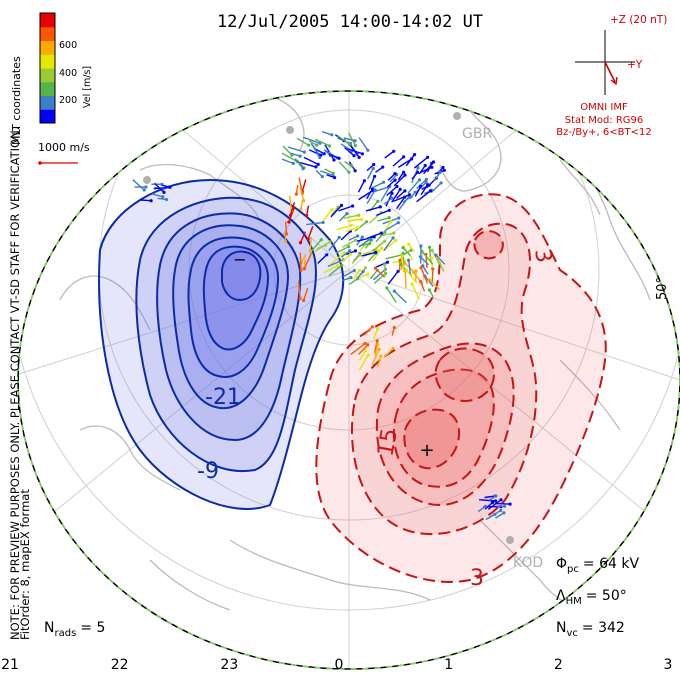 The image size is (680, 674). What do you see at coordinates (561, 596) in the screenshot?
I see `lambda-symbol: Λ` at bounding box center [561, 596].